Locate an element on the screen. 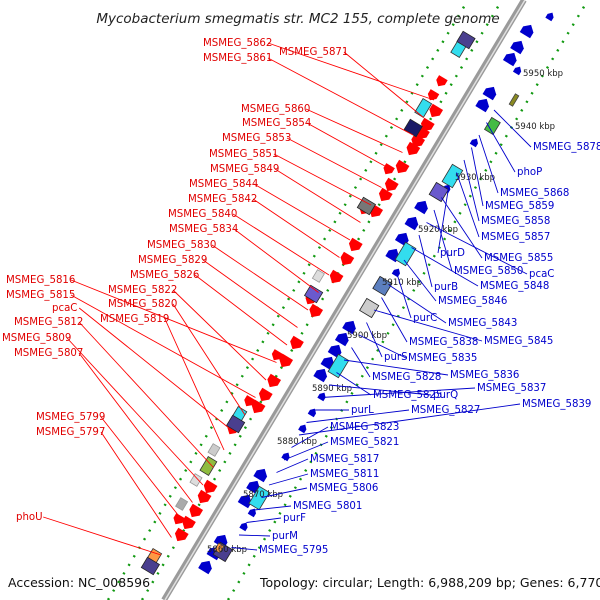  gene-label-right: MSMEG_5825 is located at coordinates (407, 395).